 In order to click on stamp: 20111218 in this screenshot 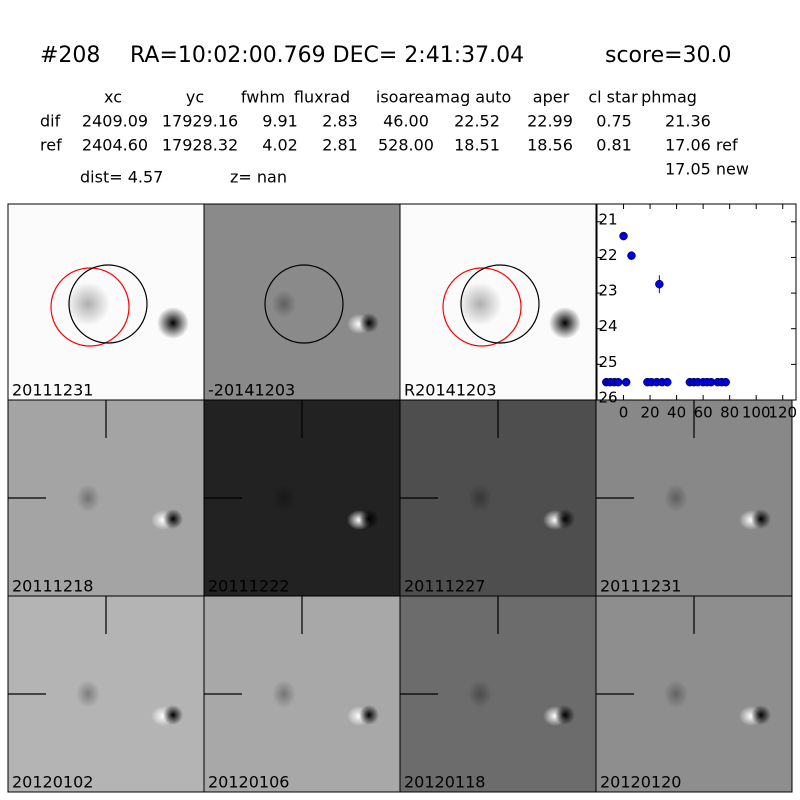, I will do `click(106, 498)`.